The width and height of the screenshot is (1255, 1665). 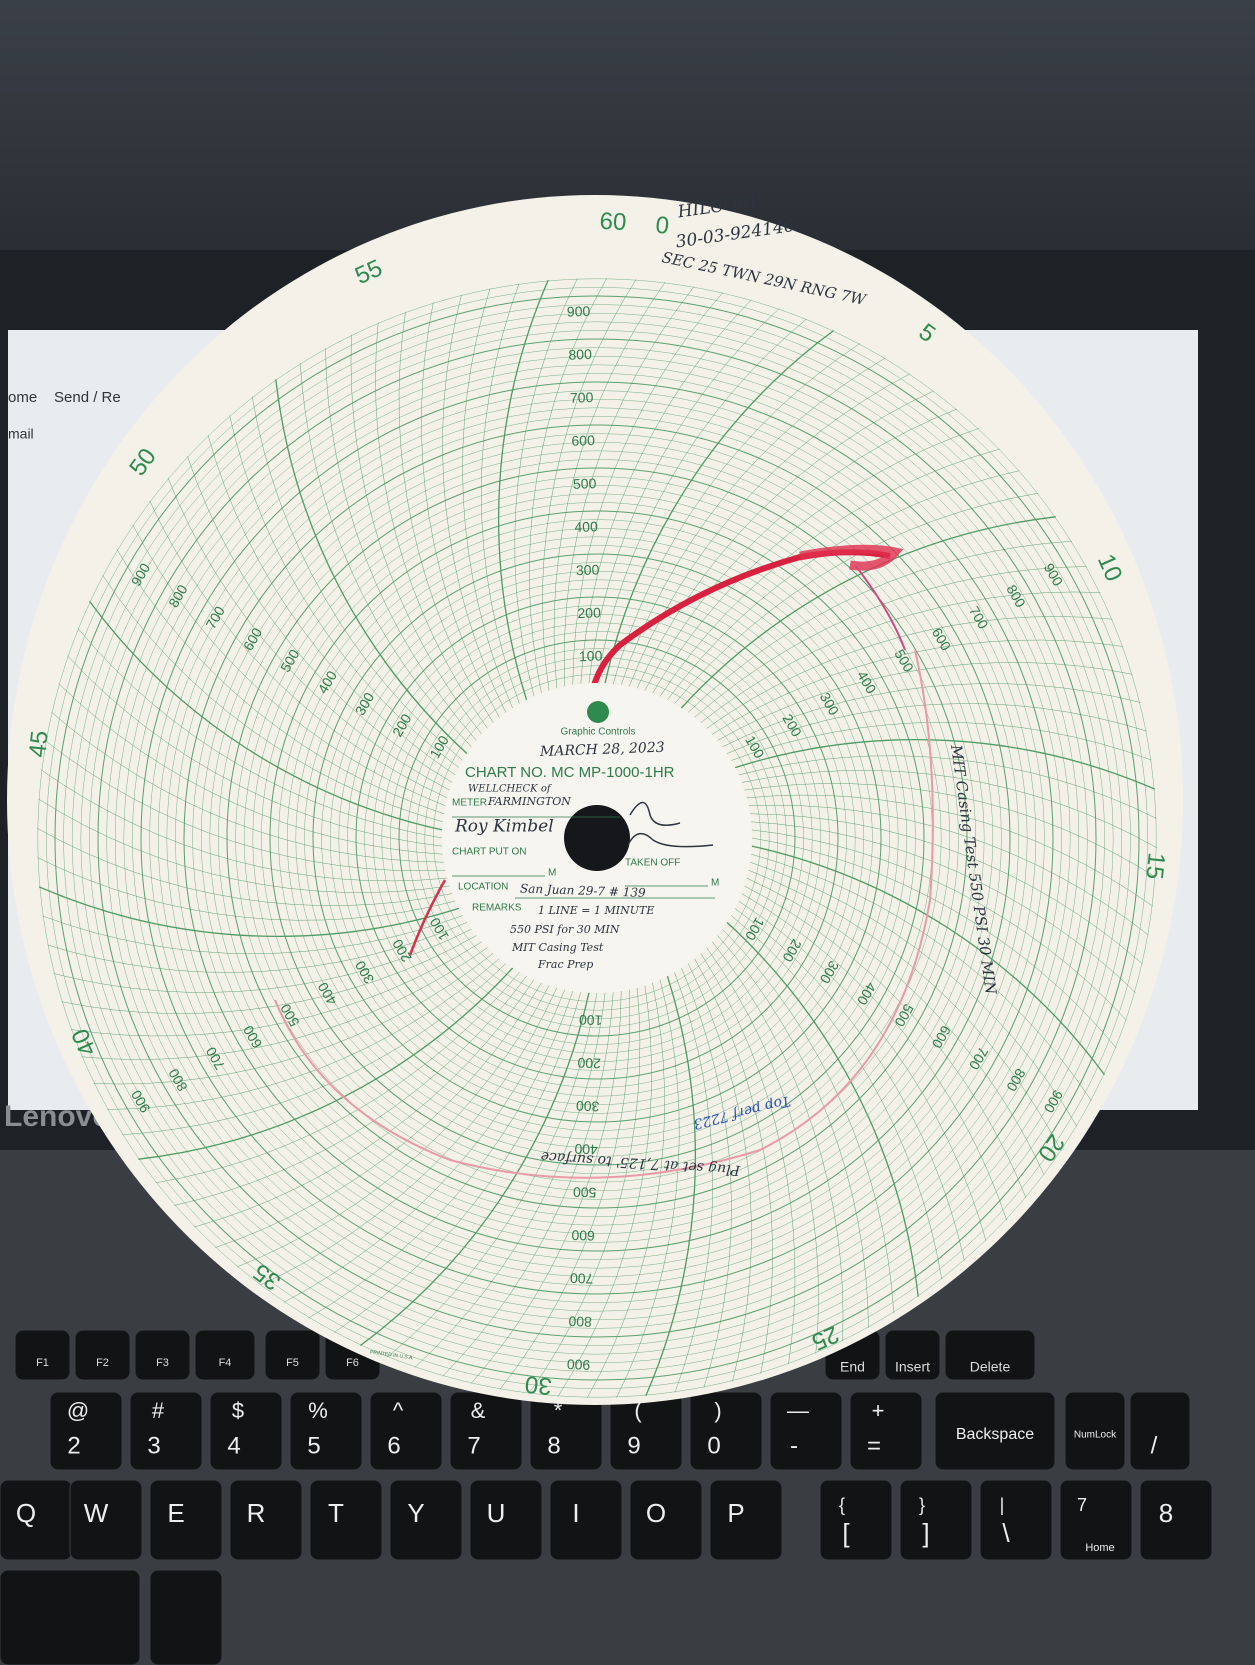 I want to click on handwriting: San Juan 29-7 # 139, so click(x=583, y=891).